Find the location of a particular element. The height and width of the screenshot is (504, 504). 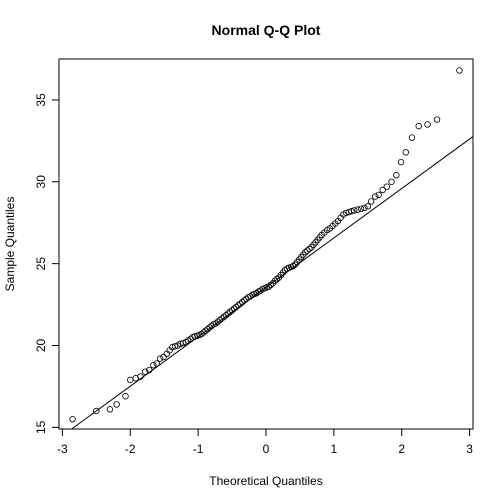

y-axis: 15 20 25 30 35 is located at coordinates (47, 263).